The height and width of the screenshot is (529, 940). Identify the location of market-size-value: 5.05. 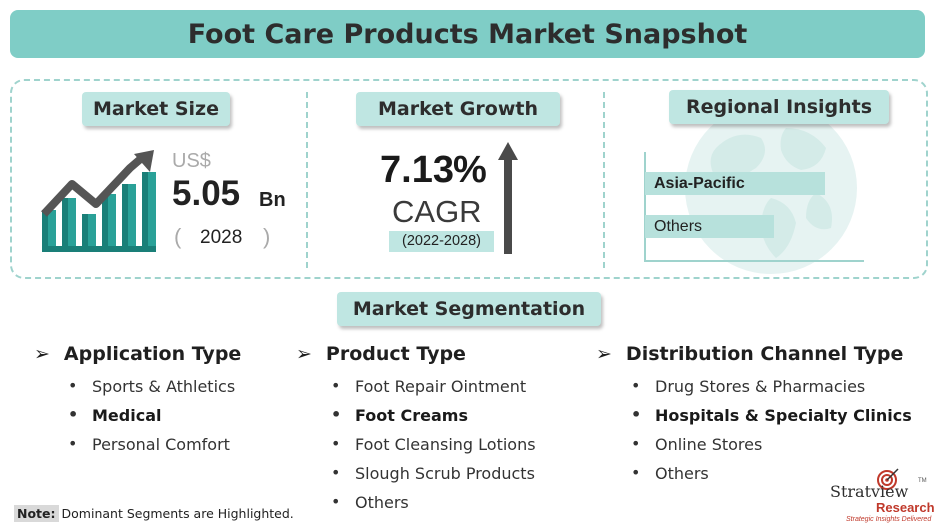
(206, 193).